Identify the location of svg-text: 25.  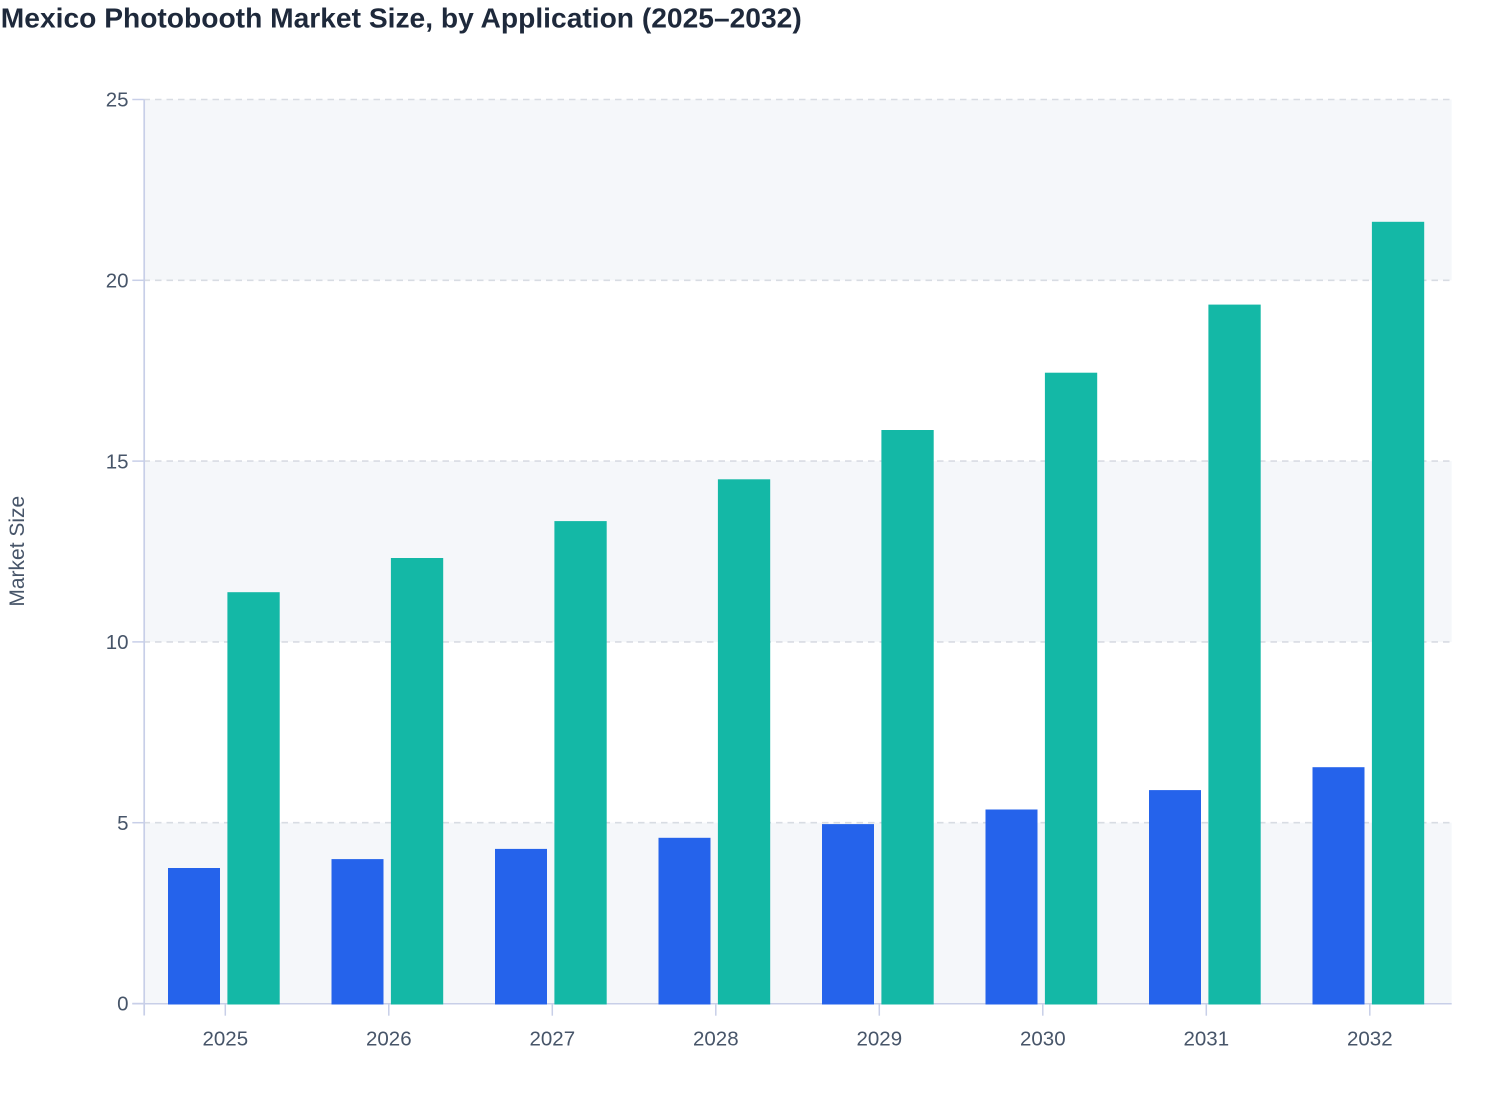
(117, 100).